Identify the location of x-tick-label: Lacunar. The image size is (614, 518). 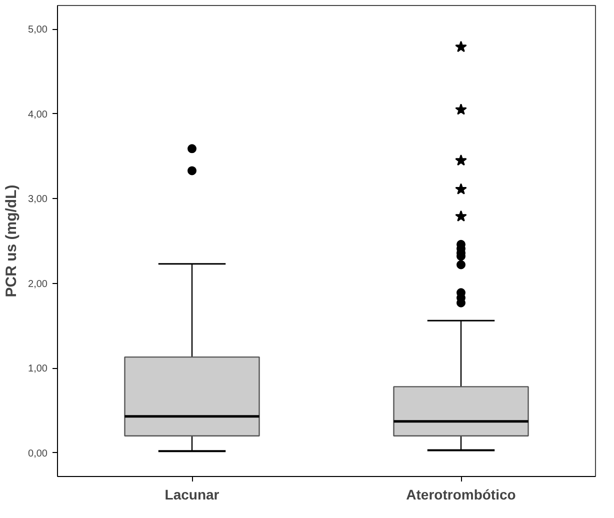
(192, 494).